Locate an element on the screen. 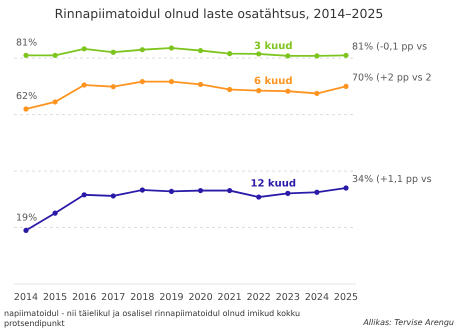  x-tick-label: 2014 is located at coordinates (26, 297).